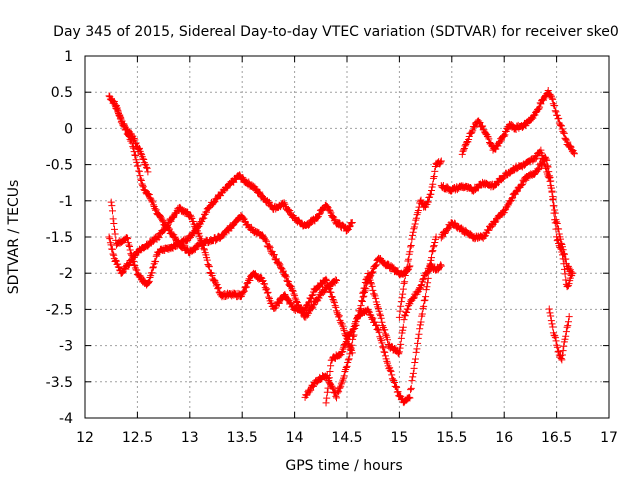 The image size is (640, 480). I want to click on x-tick-label: 16.5, so click(556, 438).